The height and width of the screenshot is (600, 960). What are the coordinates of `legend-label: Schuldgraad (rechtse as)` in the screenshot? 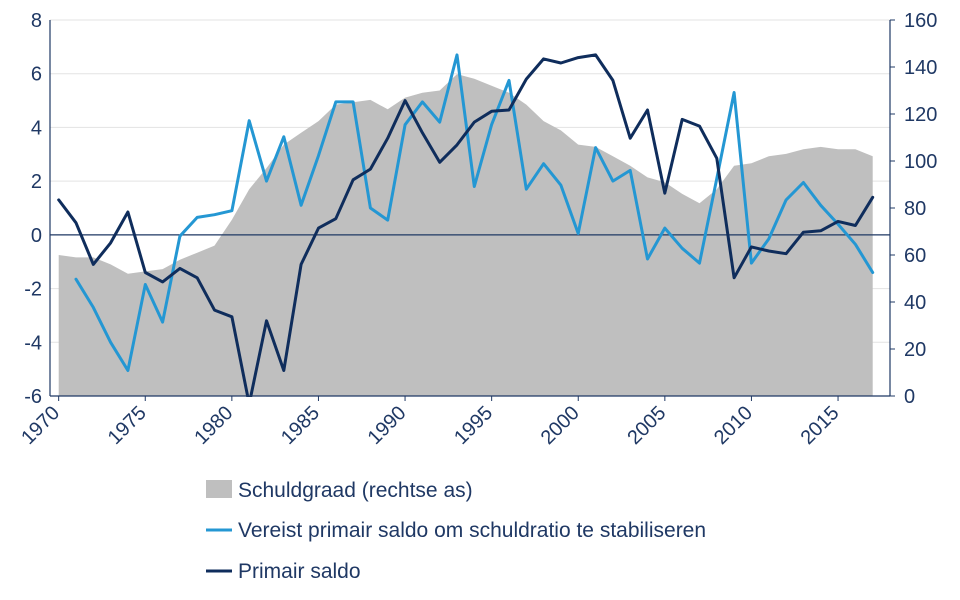 It's located at (355, 490).